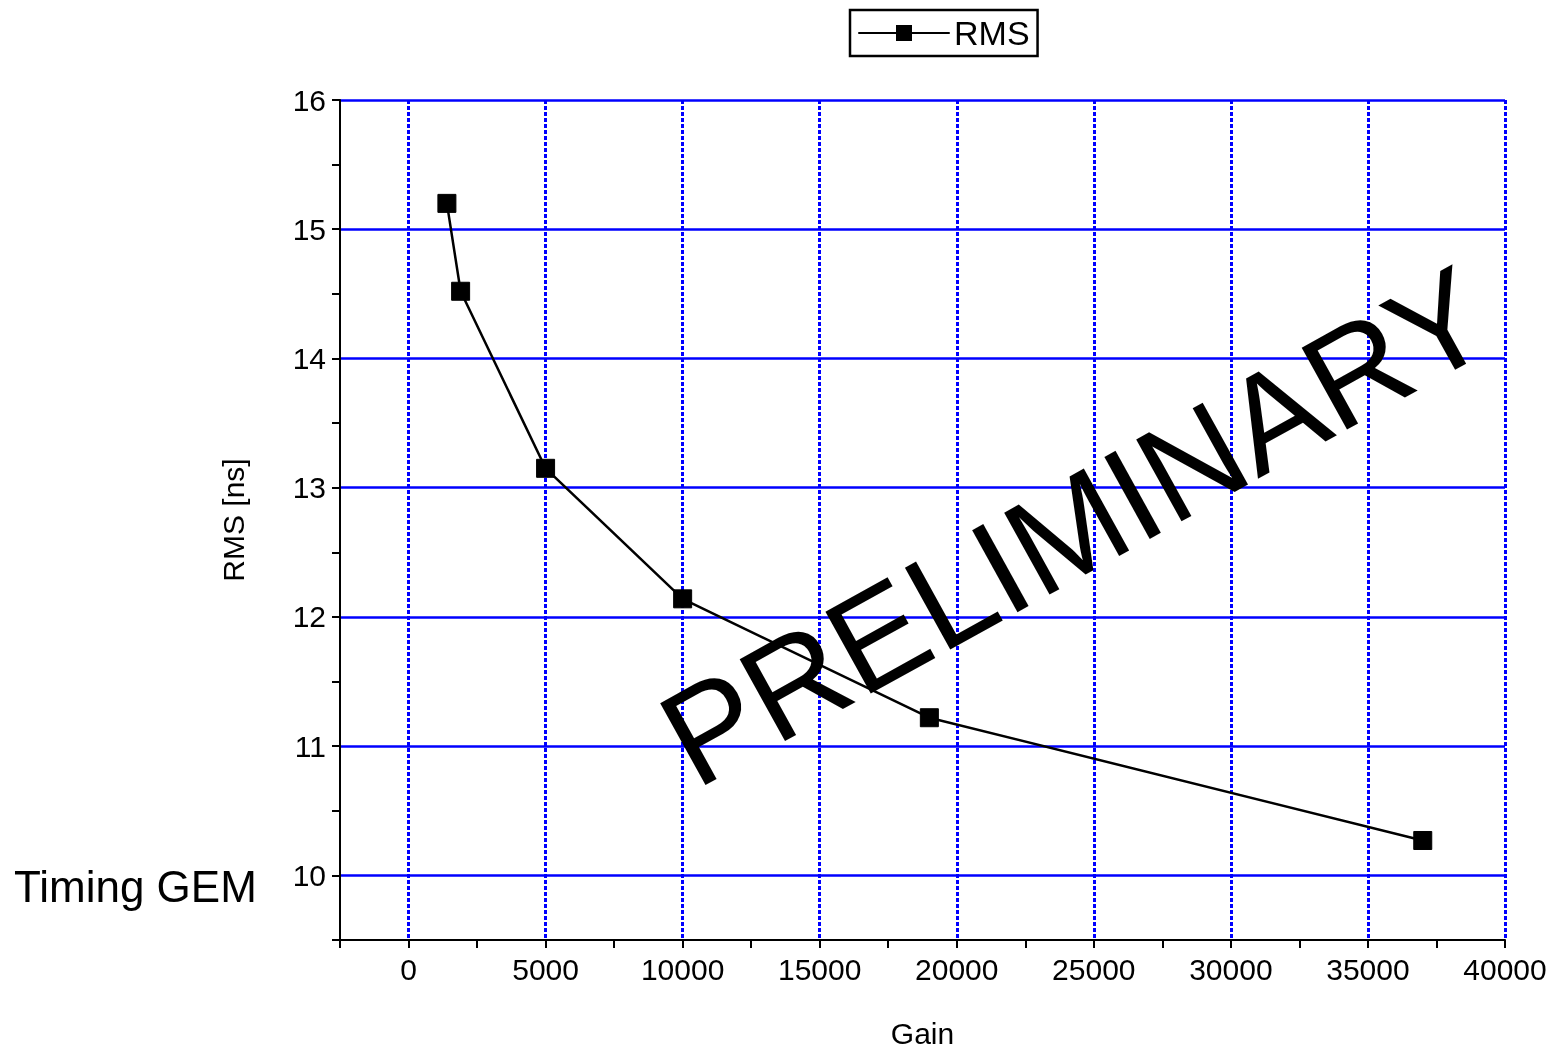  What do you see at coordinates (309, 100) in the screenshot?
I see `y-tick-label: 16` at bounding box center [309, 100].